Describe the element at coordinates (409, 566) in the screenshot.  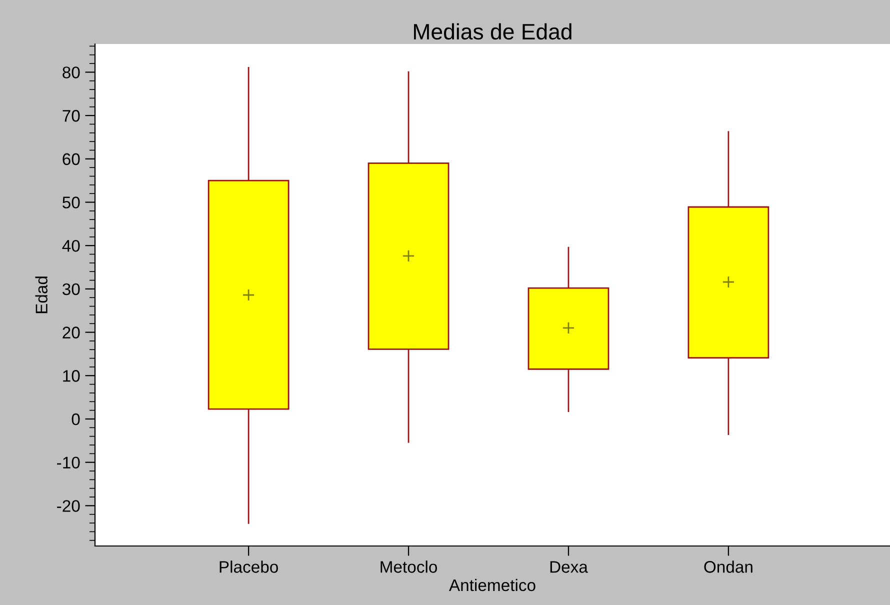
I see `x-tick-label: Metoclo` at that location.